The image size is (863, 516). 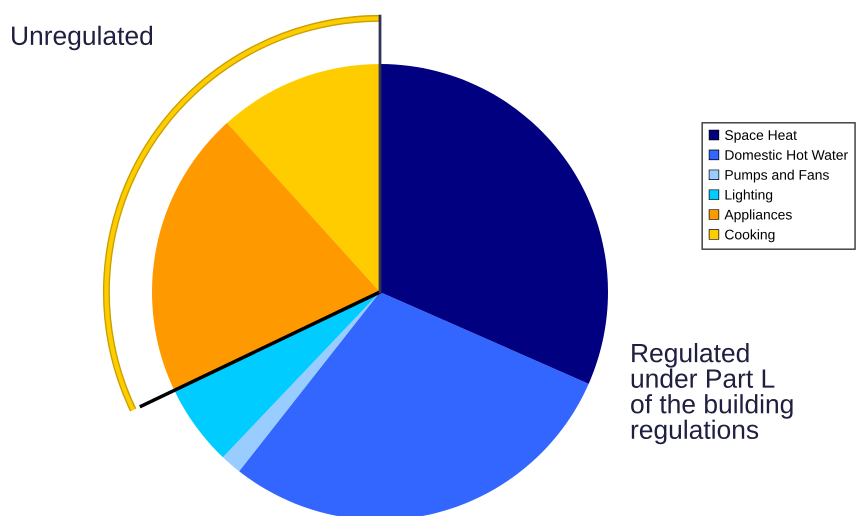 What do you see at coordinates (749, 235) in the screenshot?
I see `legend-label: Cooking` at bounding box center [749, 235].